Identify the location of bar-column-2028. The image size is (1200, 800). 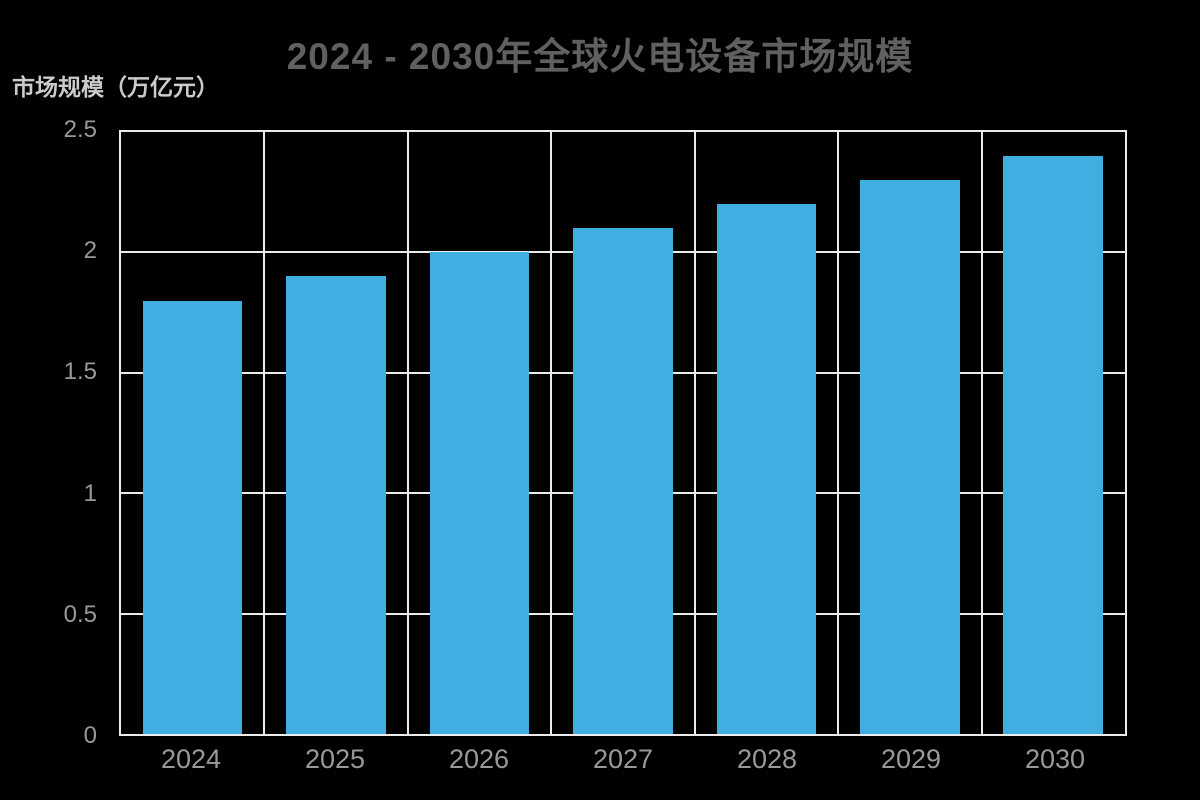
(766, 433).